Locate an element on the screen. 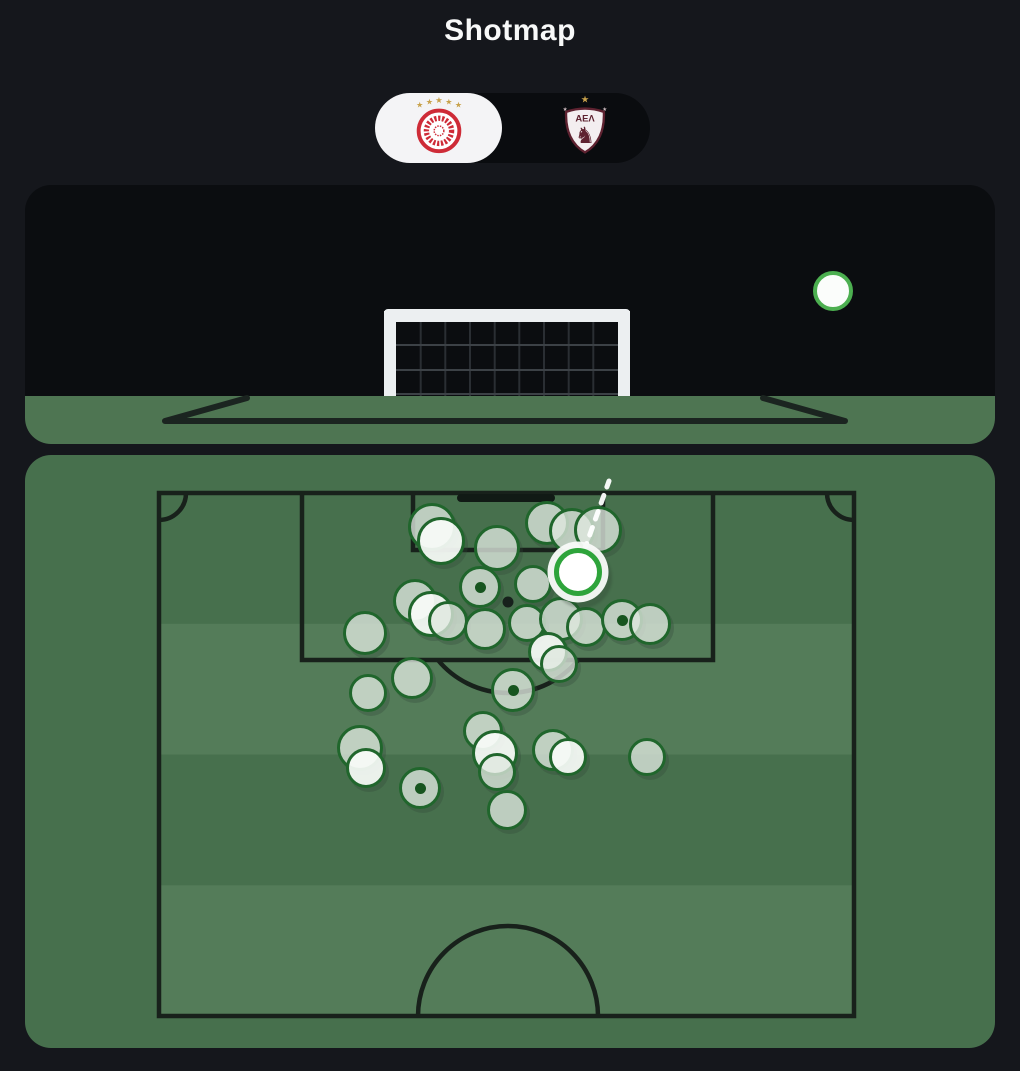 This screenshot has height=1071, width=1020. goal-shot-marker is located at coordinates (833, 291).